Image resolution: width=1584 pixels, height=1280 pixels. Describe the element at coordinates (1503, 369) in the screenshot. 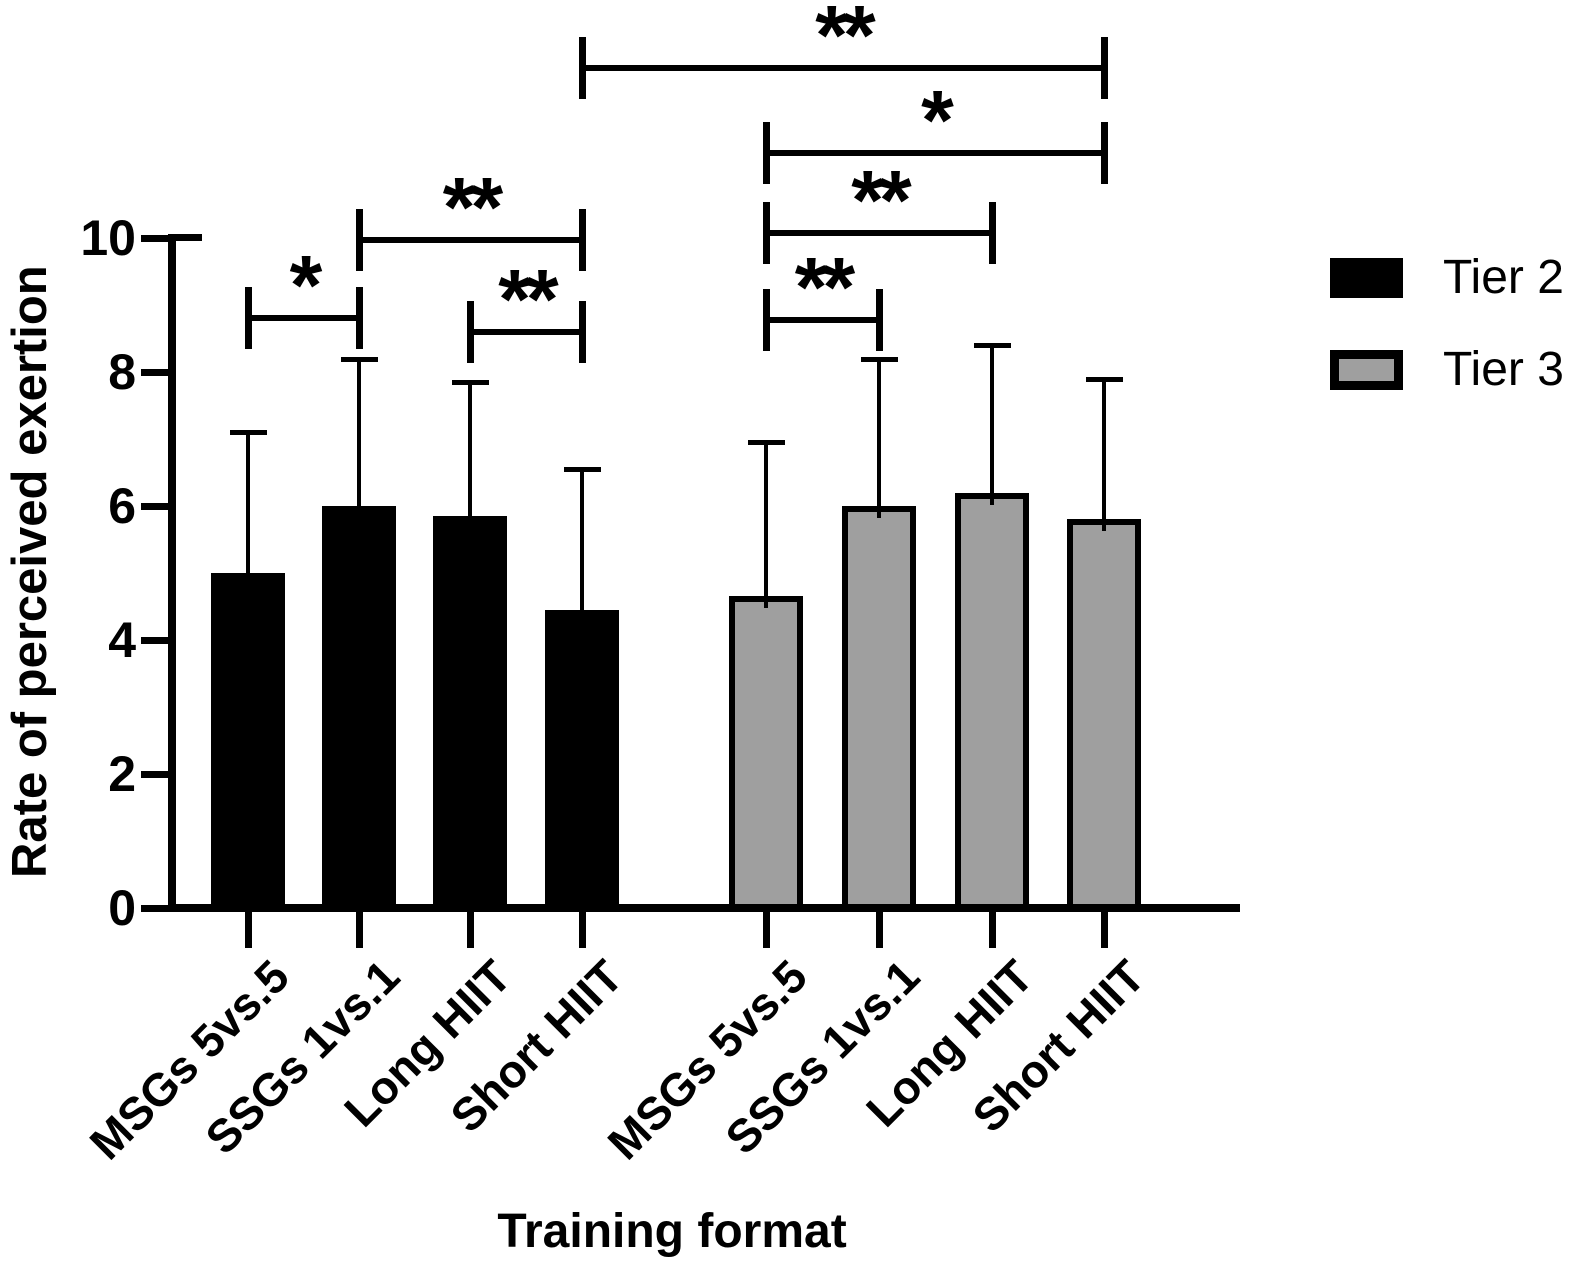

I see `legend-label-tier-3: Tier 3` at that location.